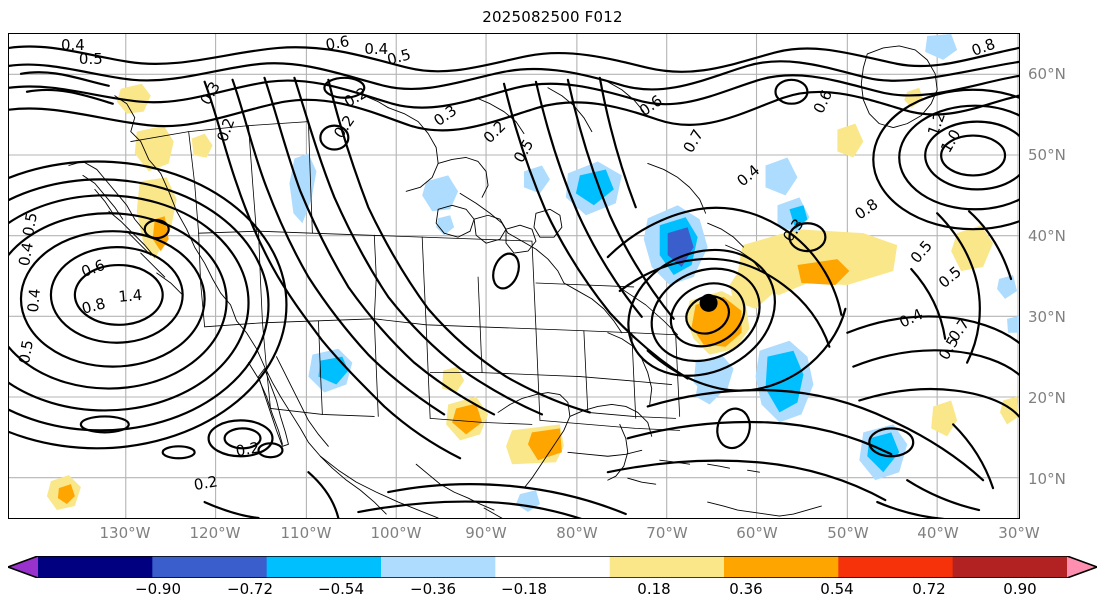 The image size is (1105, 615). Describe the element at coordinates (1082, 567) in the screenshot. I see `colorbar-over-triangle` at that location.